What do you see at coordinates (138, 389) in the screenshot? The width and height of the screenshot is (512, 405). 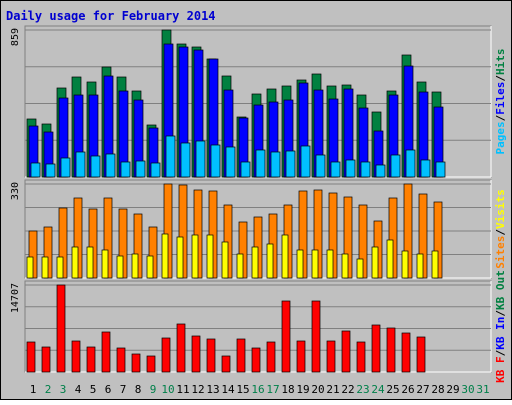 I see `day-label-8: 8` at bounding box center [138, 389].